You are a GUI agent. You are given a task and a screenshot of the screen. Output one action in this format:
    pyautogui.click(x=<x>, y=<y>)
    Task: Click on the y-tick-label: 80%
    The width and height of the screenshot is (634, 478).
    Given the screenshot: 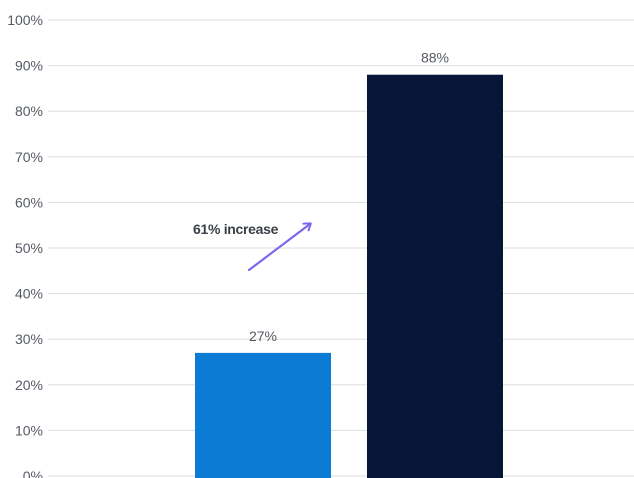 What is the action you would take?
    pyautogui.click(x=29, y=111)
    